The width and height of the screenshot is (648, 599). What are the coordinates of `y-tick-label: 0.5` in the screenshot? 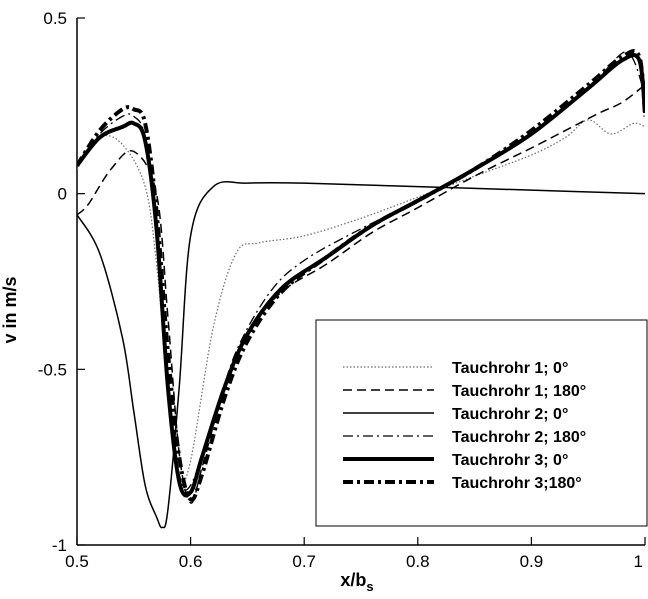 It's located at (55, 18).